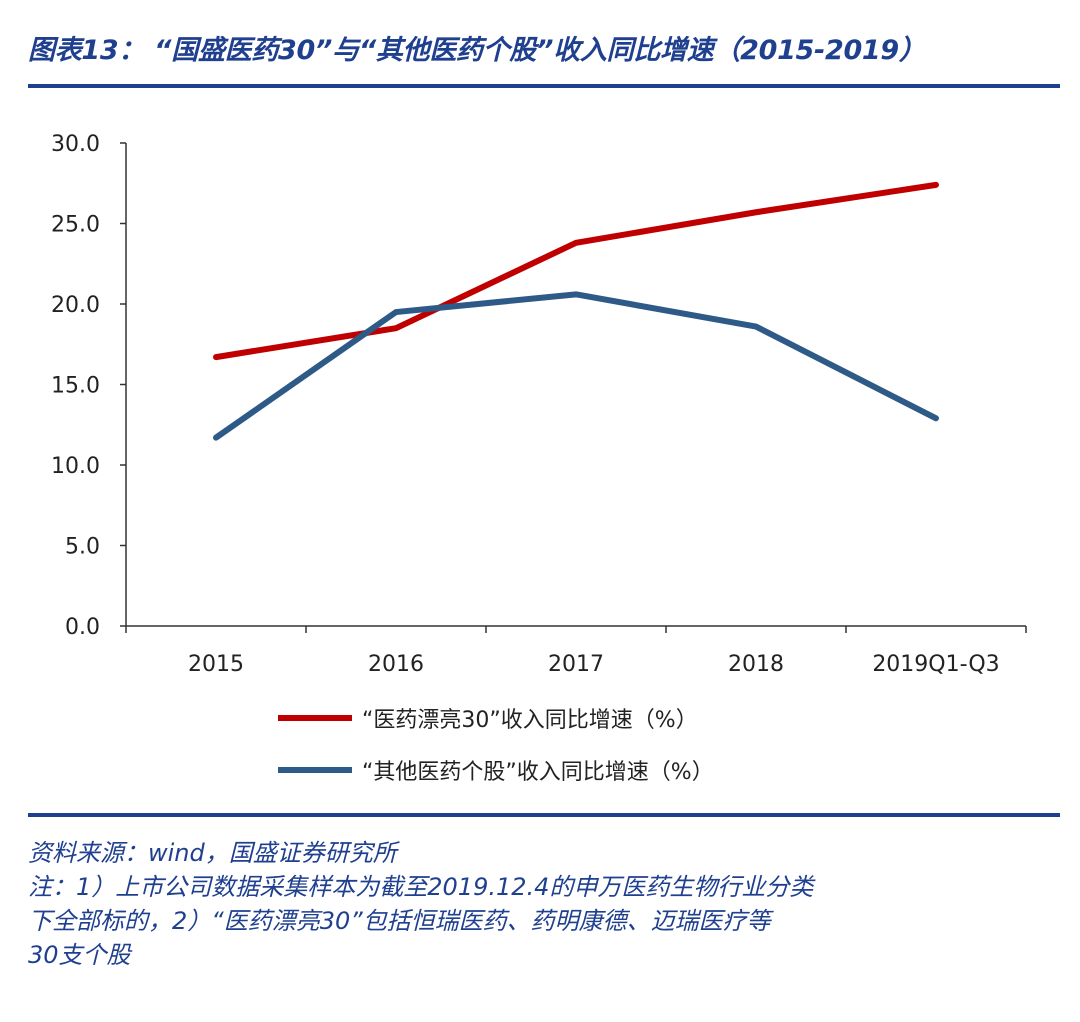 The width and height of the screenshot is (1080, 1022). I want to click on x-tick-label: 2019Q1-Q3, so click(935, 664).